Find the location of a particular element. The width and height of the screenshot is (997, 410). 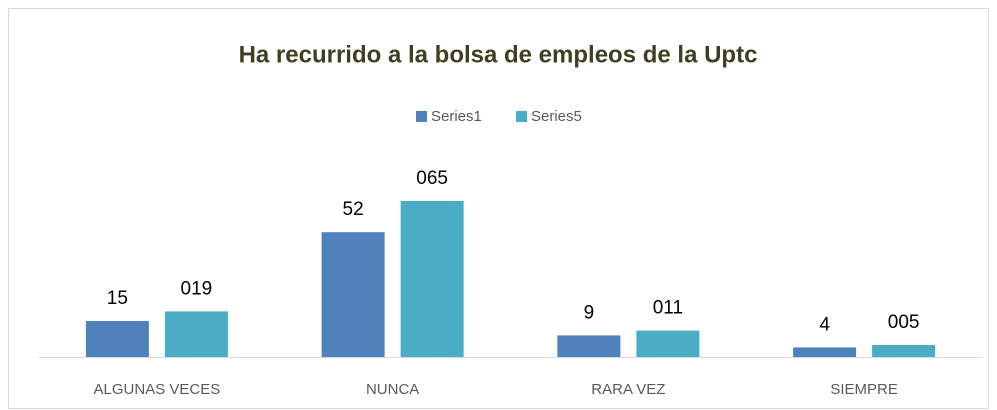

legend-label: Series1 is located at coordinates (456, 116).